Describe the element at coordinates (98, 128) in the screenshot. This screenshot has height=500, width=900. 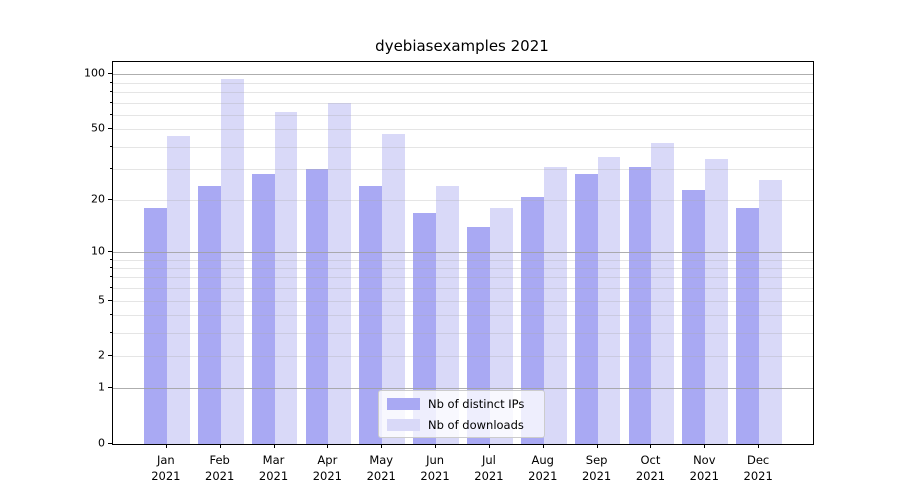
I see `y-tick-label: 50` at that location.